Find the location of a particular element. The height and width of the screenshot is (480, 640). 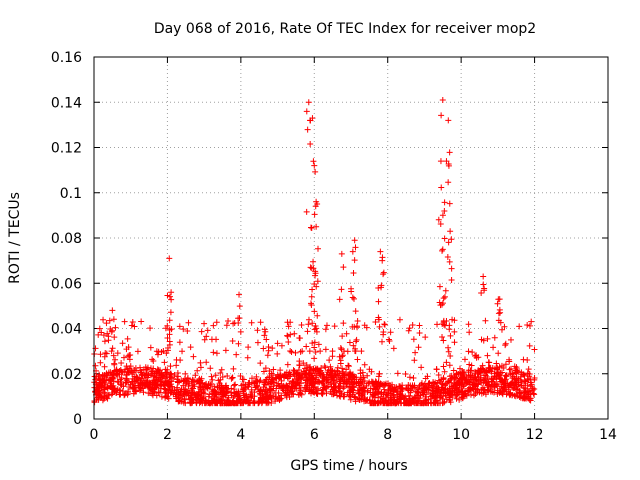

y-tick-label: 0.12 is located at coordinates (66, 149).